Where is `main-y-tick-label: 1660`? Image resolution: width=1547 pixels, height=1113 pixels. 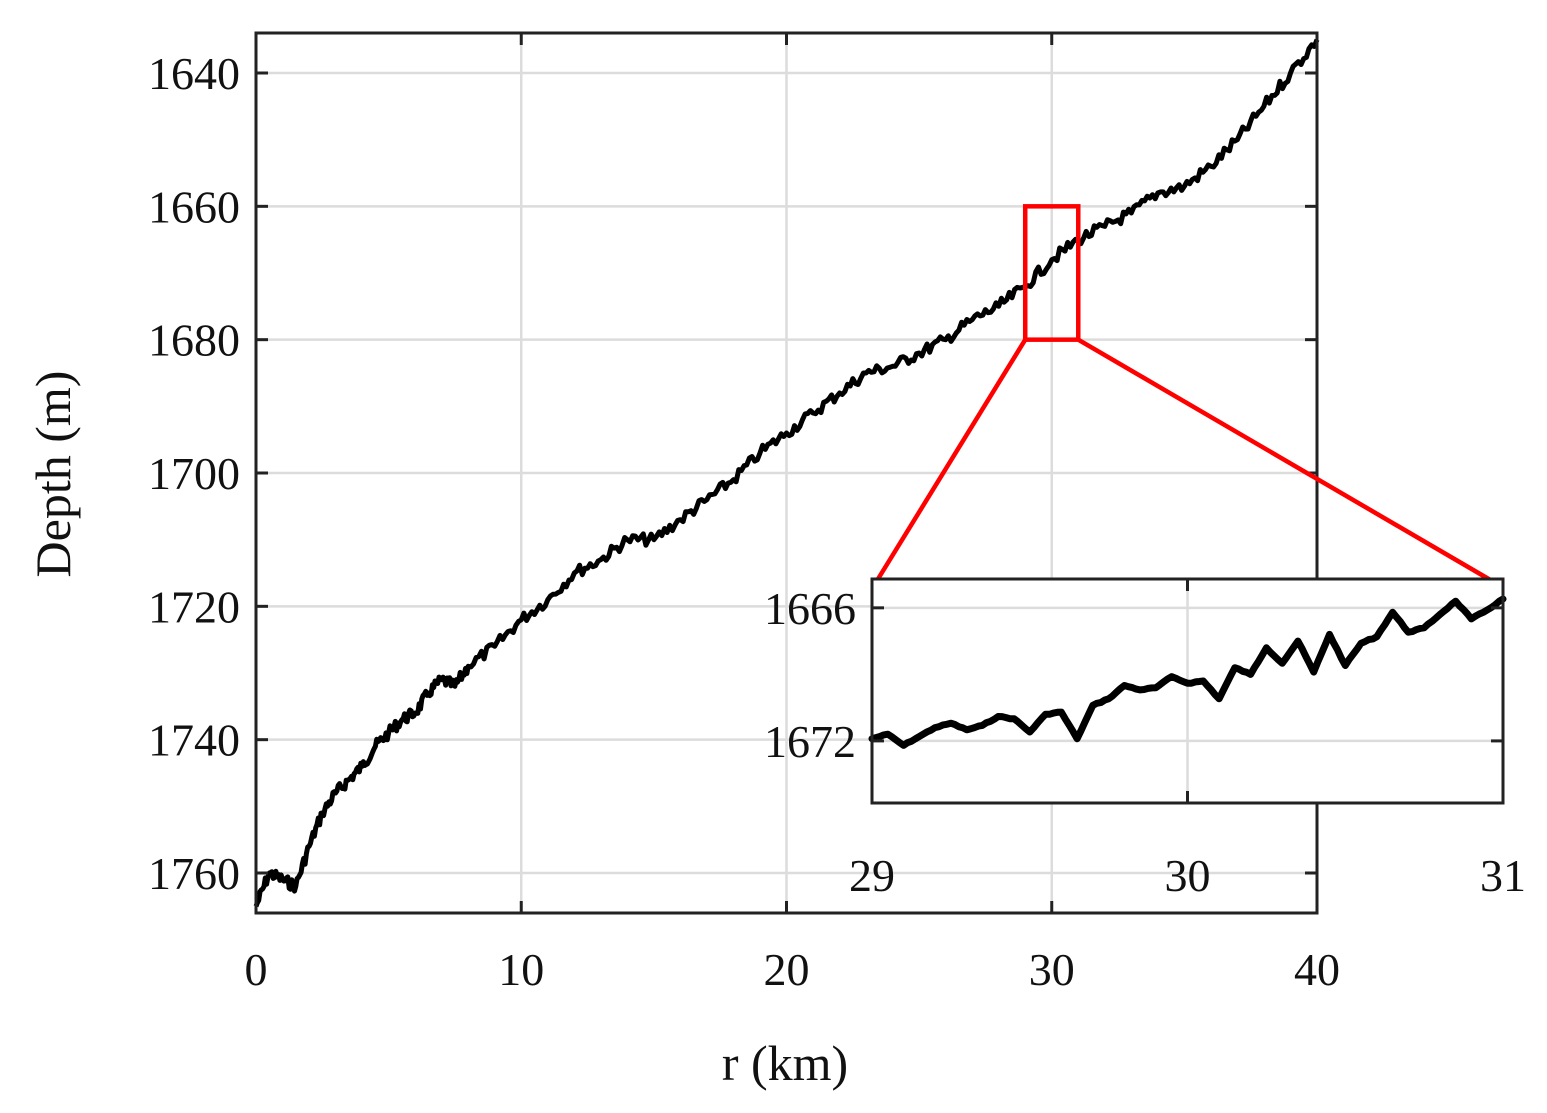 main-y-tick-label: 1660 is located at coordinates (194, 206).